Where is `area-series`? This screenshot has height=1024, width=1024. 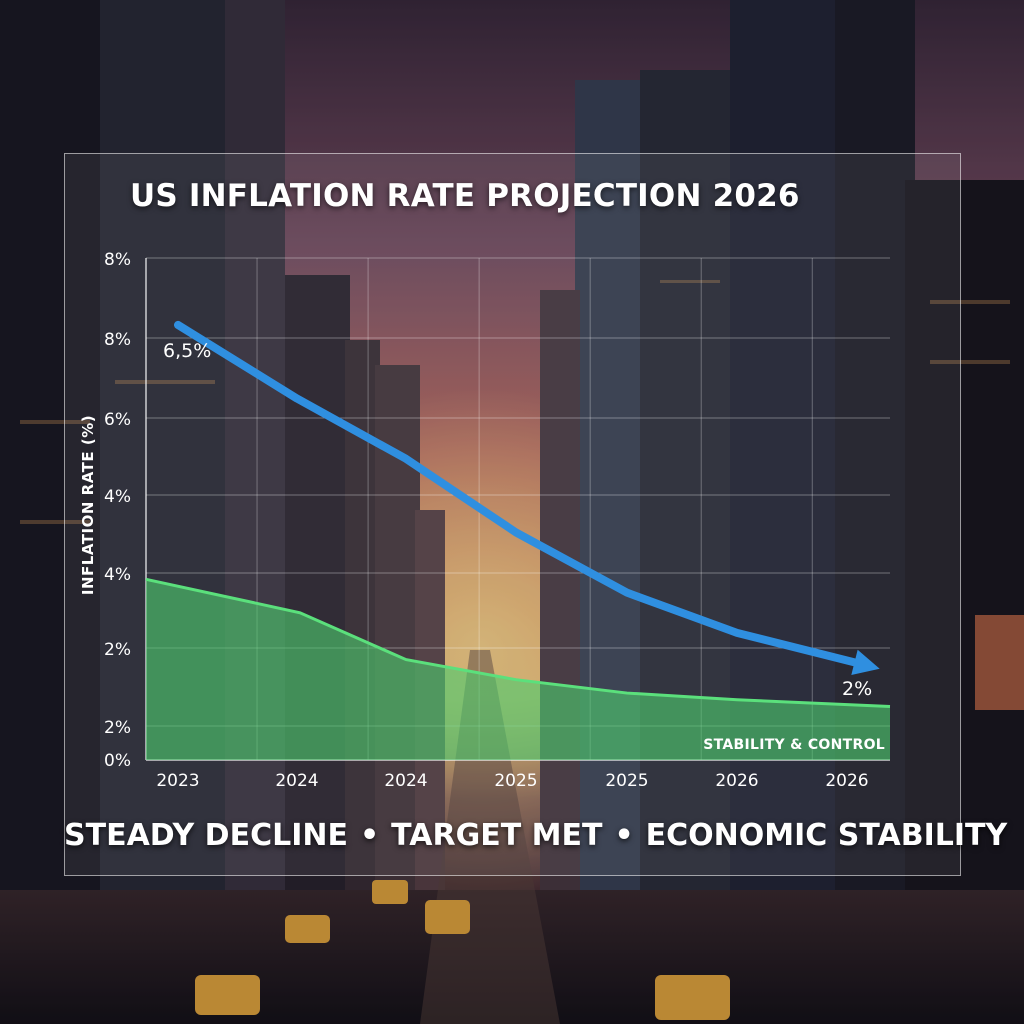 area-series is located at coordinates (518, 668).